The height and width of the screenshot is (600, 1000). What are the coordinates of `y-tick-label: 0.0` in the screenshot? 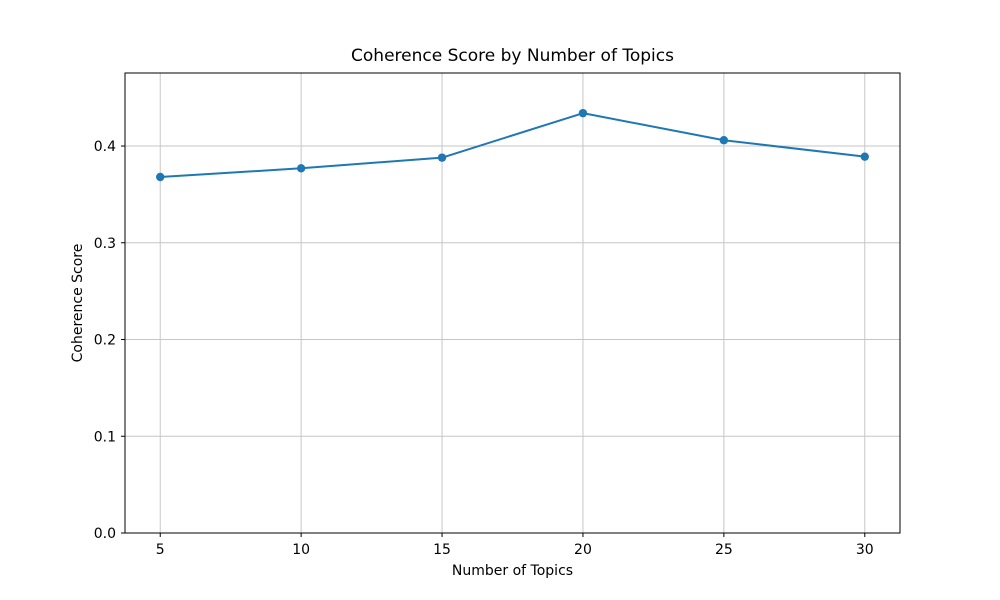 It's located at (105, 534).